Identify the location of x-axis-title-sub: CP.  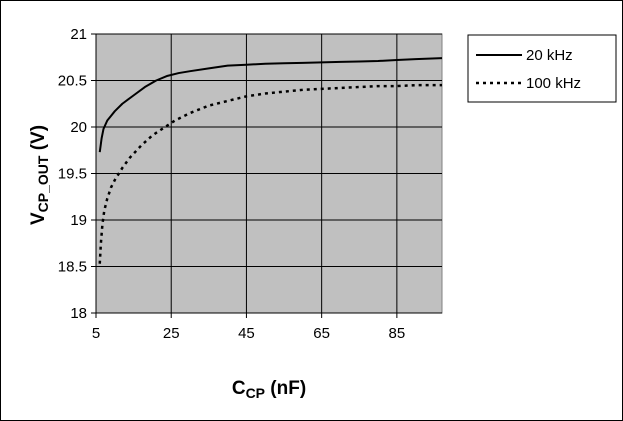
(255, 393).